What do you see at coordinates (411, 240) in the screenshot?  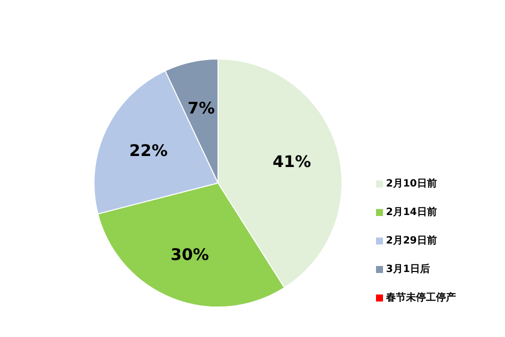 I see `legend-label: 2月29日前` at bounding box center [411, 240].